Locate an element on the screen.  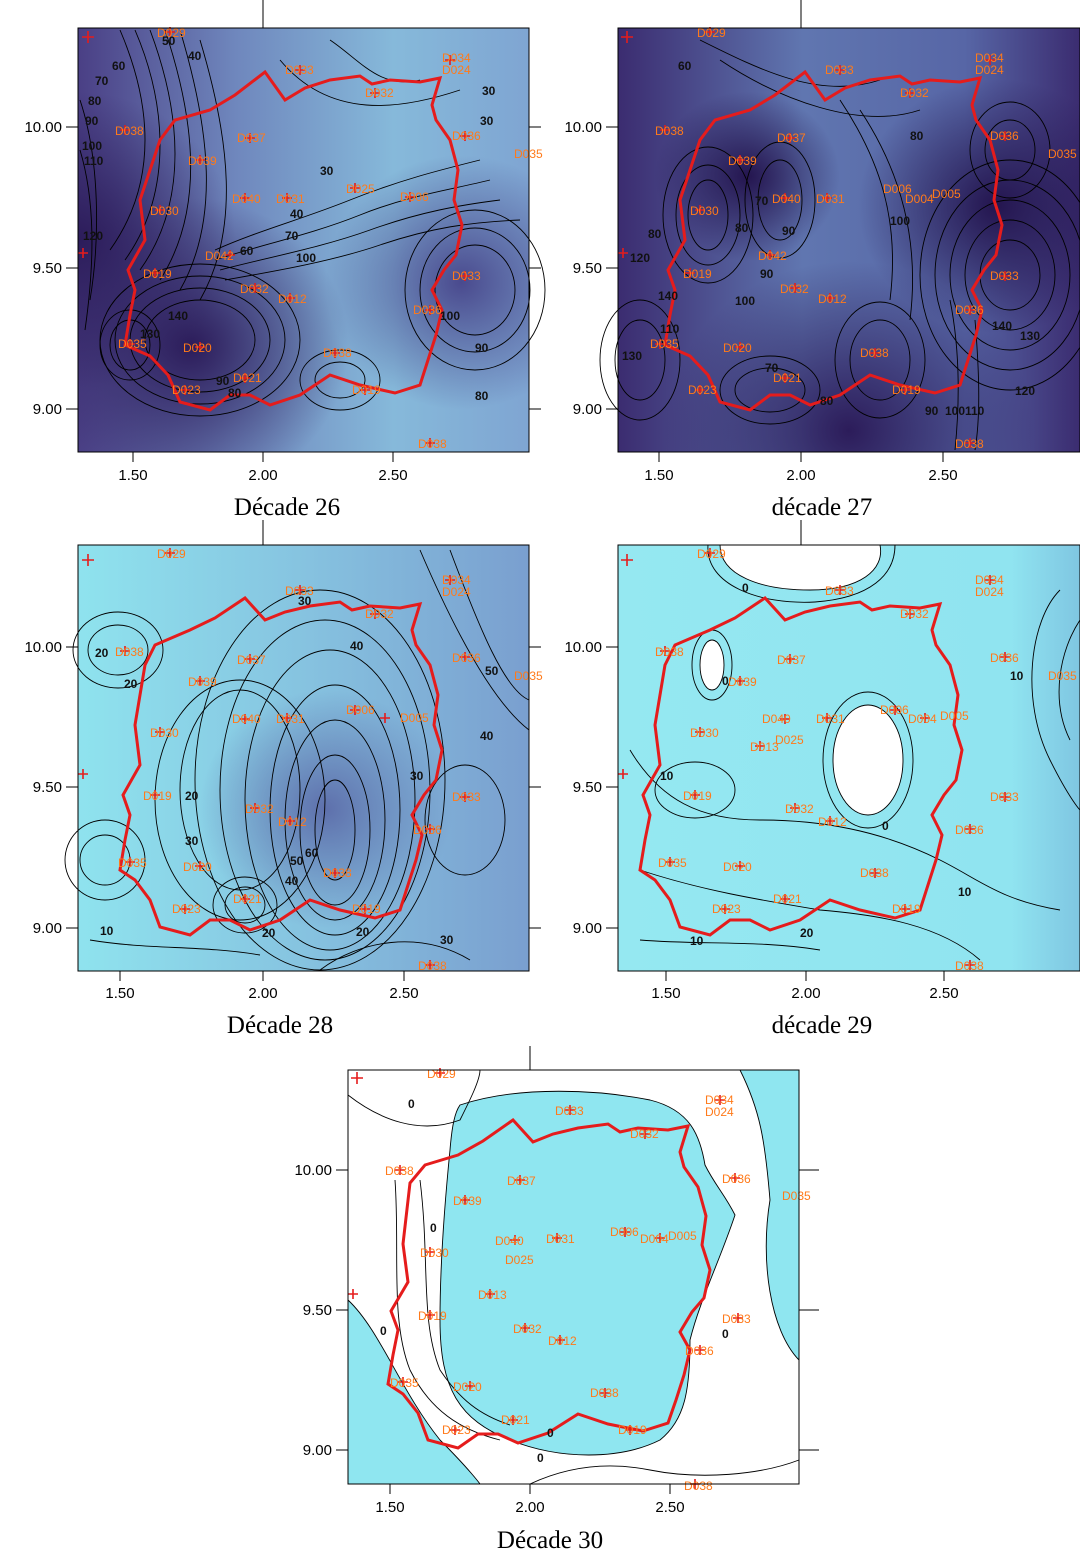
panel-caption: Décade 28 is located at coordinates (280, 1025).